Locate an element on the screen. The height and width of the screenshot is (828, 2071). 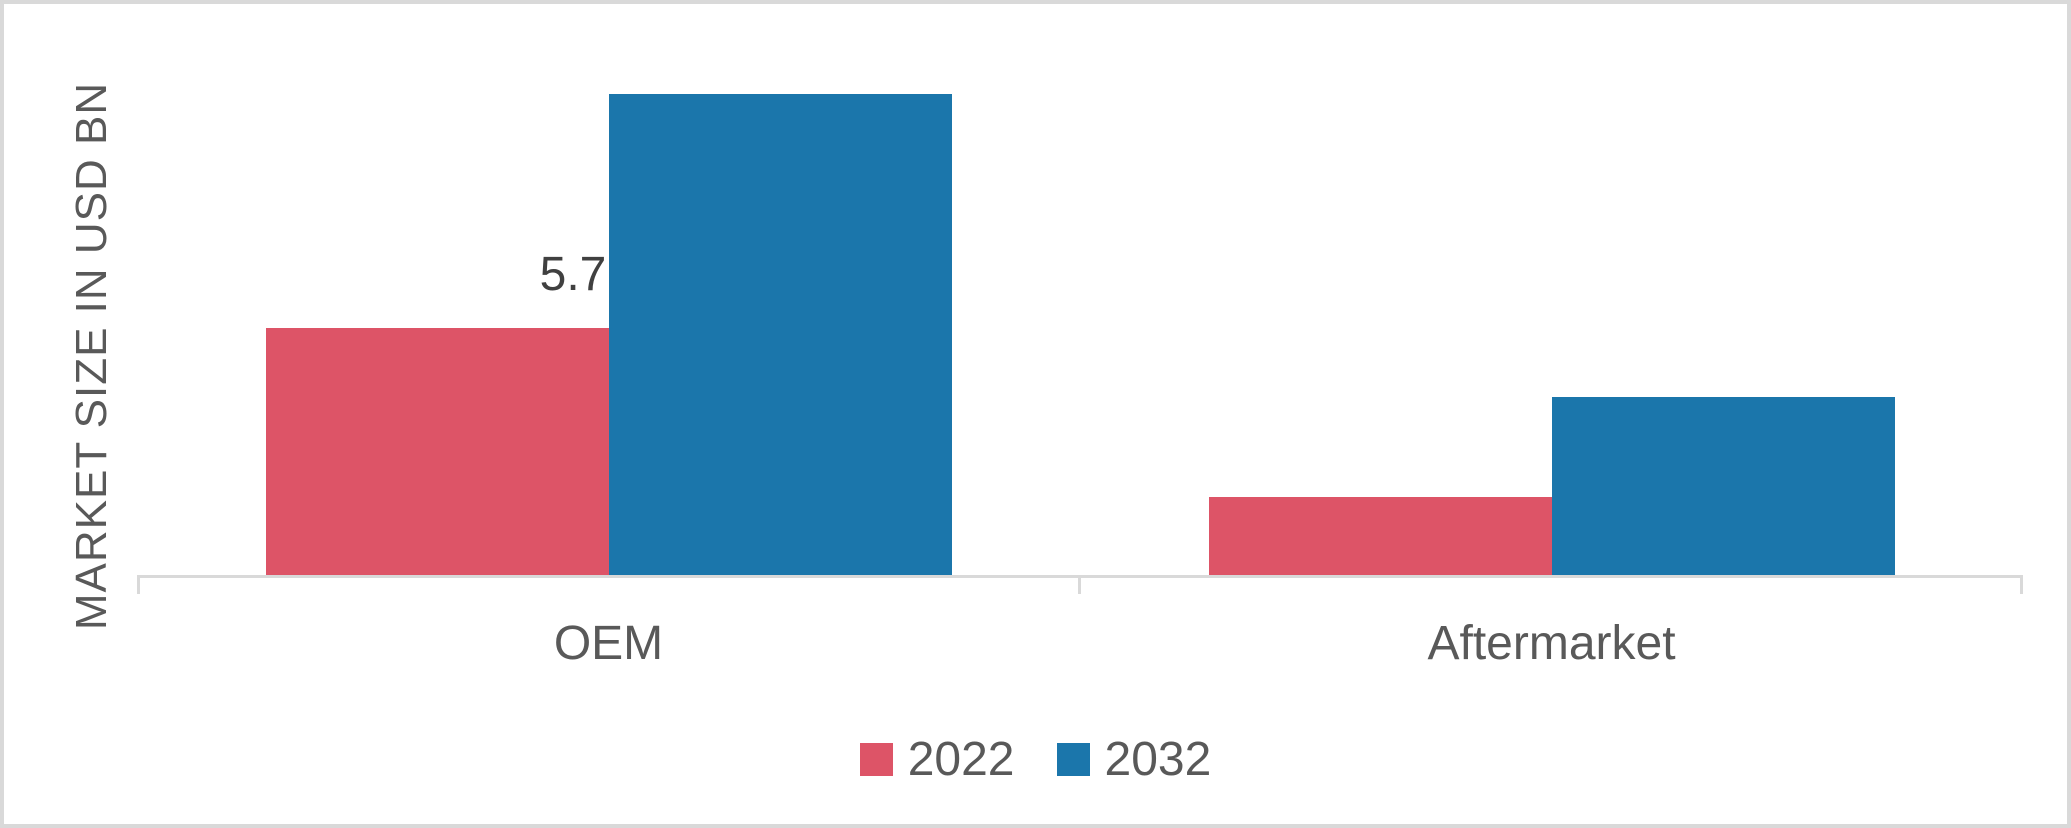
legend-label-2032: 2032 is located at coordinates (1158, 759).